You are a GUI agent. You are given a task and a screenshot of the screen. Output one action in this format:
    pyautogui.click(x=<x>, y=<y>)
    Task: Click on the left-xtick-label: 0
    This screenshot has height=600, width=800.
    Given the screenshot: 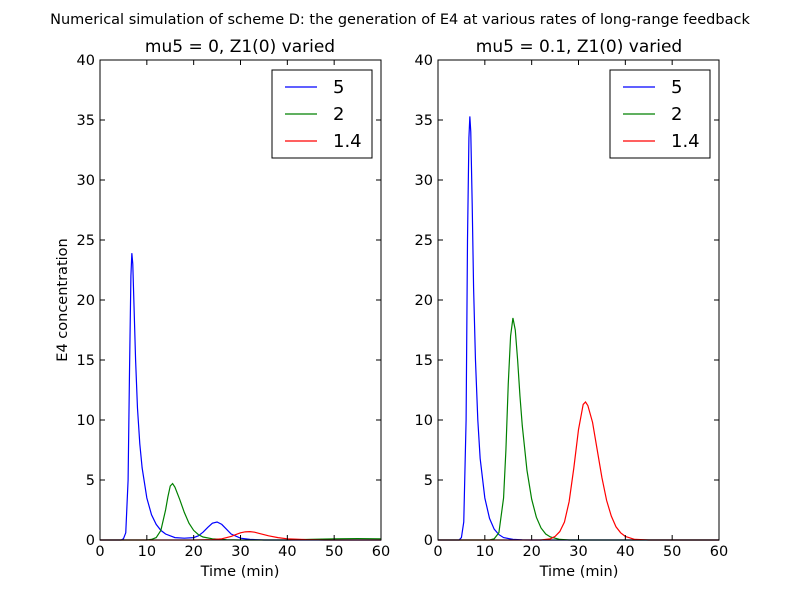 What is the action you would take?
    pyautogui.click(x=99, y=552)
    